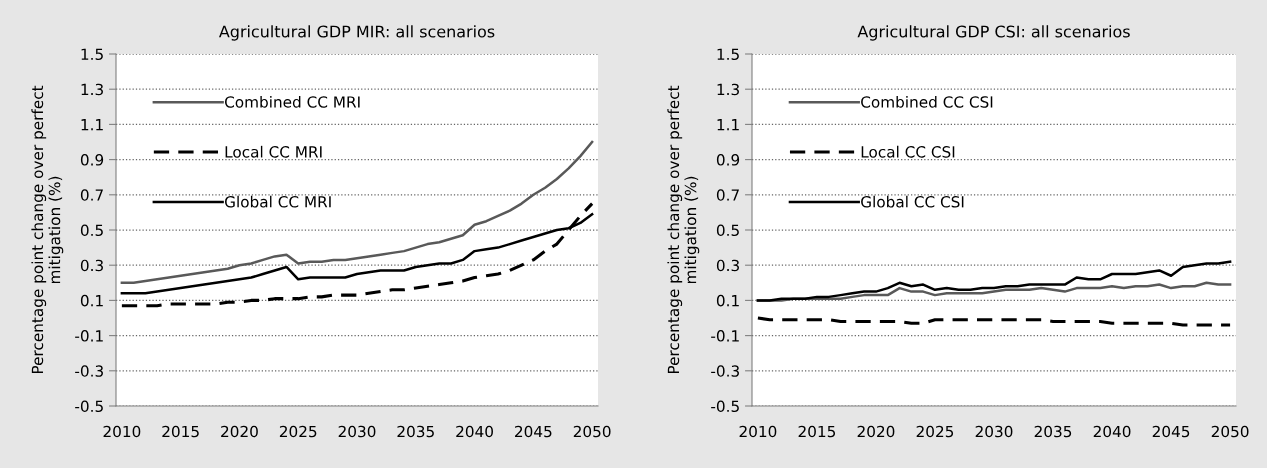 The width and height of the screenshot is (1267, 468). I want to click on legend-label: Global CC CSI, so click(912, 201).